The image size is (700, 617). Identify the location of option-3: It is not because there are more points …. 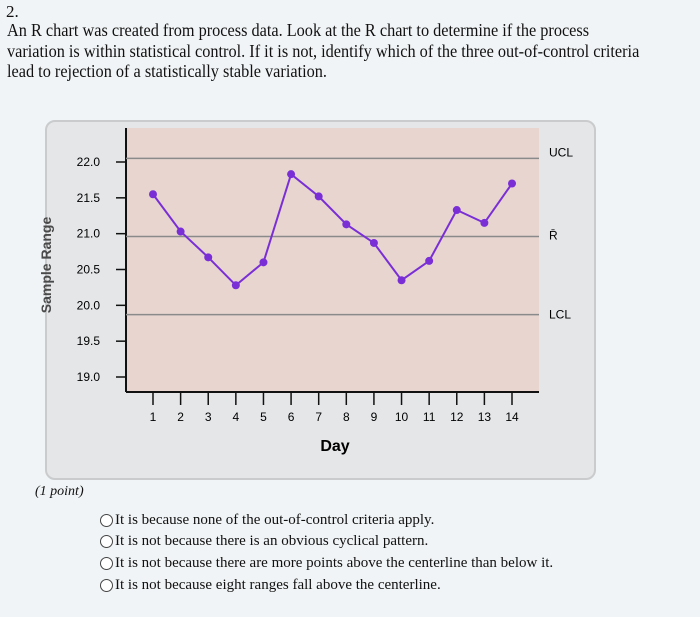
(326, 563).